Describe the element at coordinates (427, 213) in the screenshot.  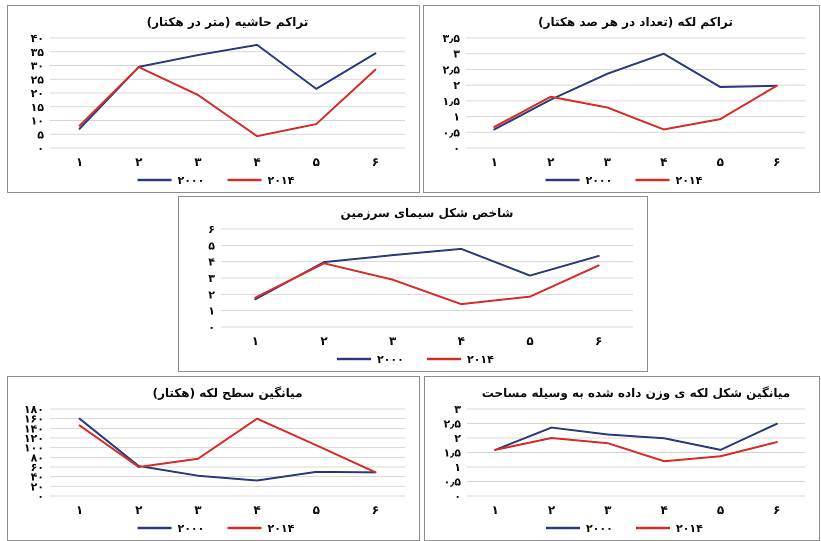
I see `chart-title: شاخص شکل سیمای سرزمین` at that location.